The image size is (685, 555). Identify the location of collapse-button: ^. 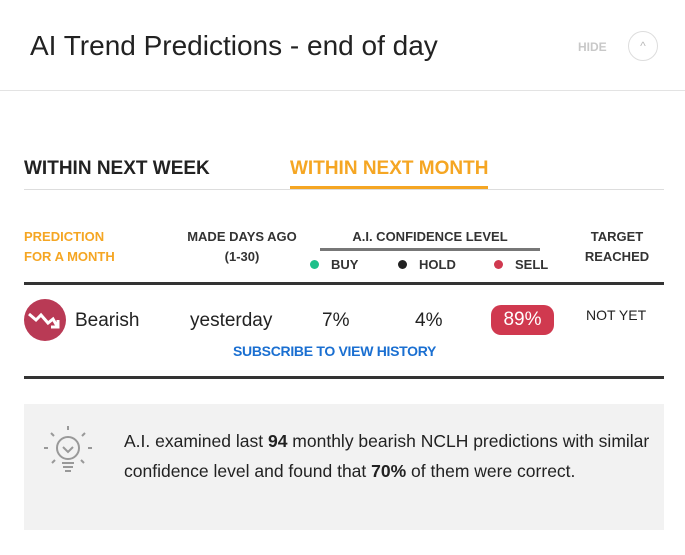
(643, 46).